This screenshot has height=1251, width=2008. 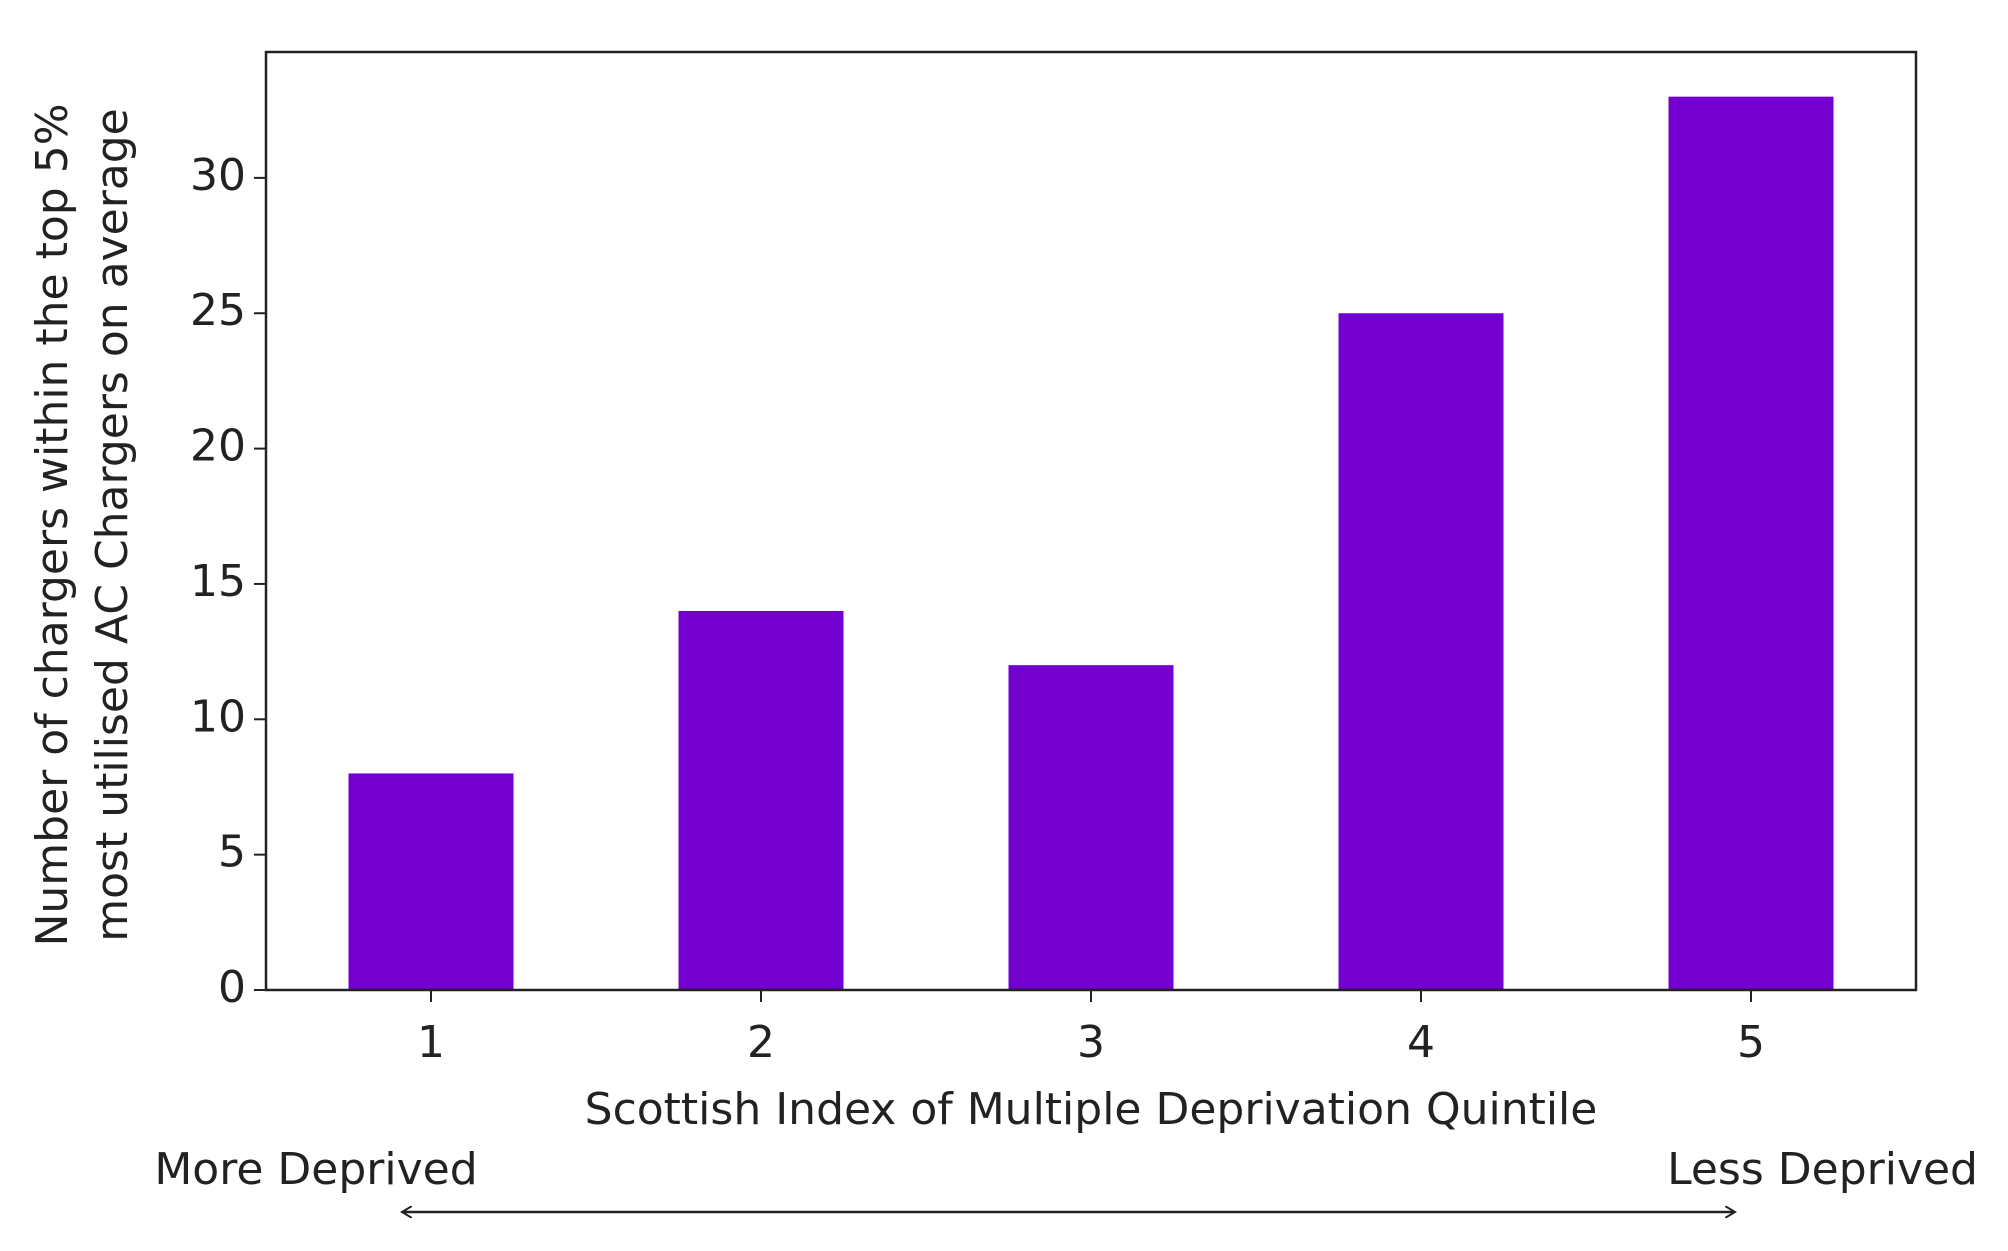 I want to click on x-tick-label: 4, so click(x=1421, y=1042).